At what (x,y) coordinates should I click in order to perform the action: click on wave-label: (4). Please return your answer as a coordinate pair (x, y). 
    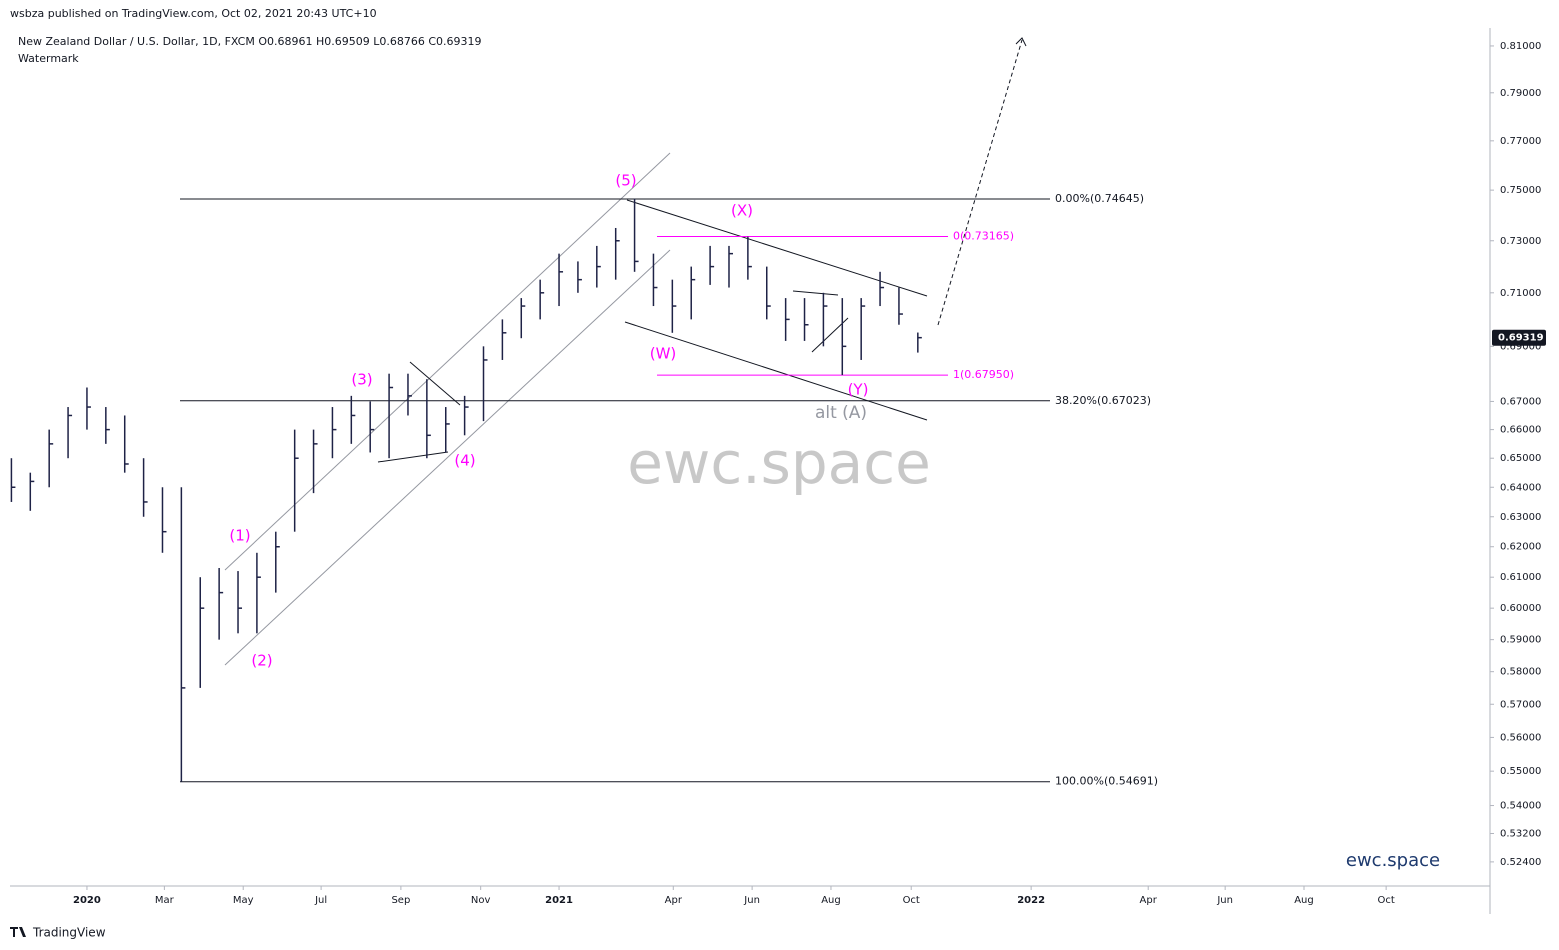
    Looking at the image, I should click on (464, 461).